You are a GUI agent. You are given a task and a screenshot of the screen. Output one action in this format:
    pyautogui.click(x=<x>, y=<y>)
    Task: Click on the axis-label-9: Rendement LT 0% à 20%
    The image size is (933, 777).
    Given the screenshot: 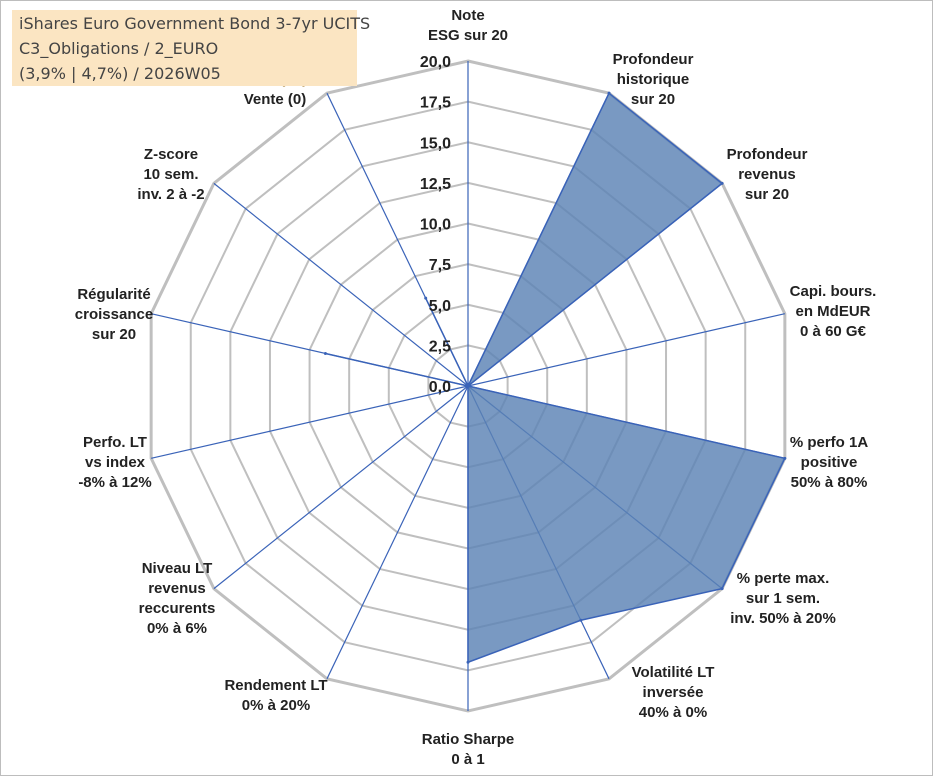 What is the action you would take?
    pyautogui.click(x=275, y=695)
    